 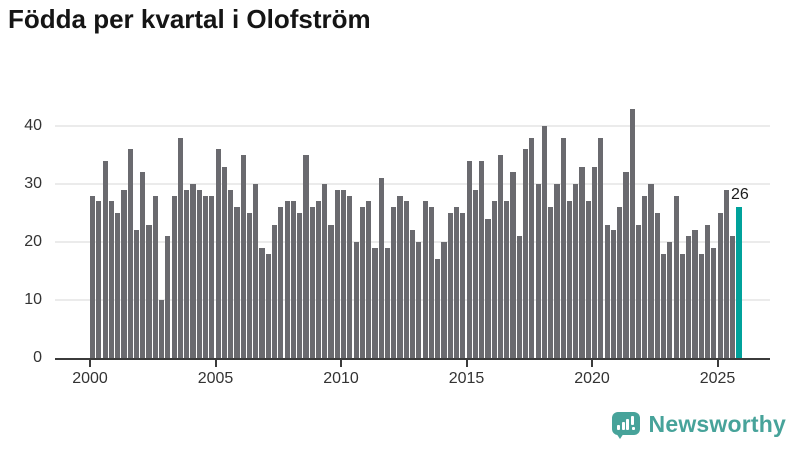 What do you see at coordinates (494, 279) in the screenshot?
I see `bar-2016-q1` at bounding box center [494, 279].